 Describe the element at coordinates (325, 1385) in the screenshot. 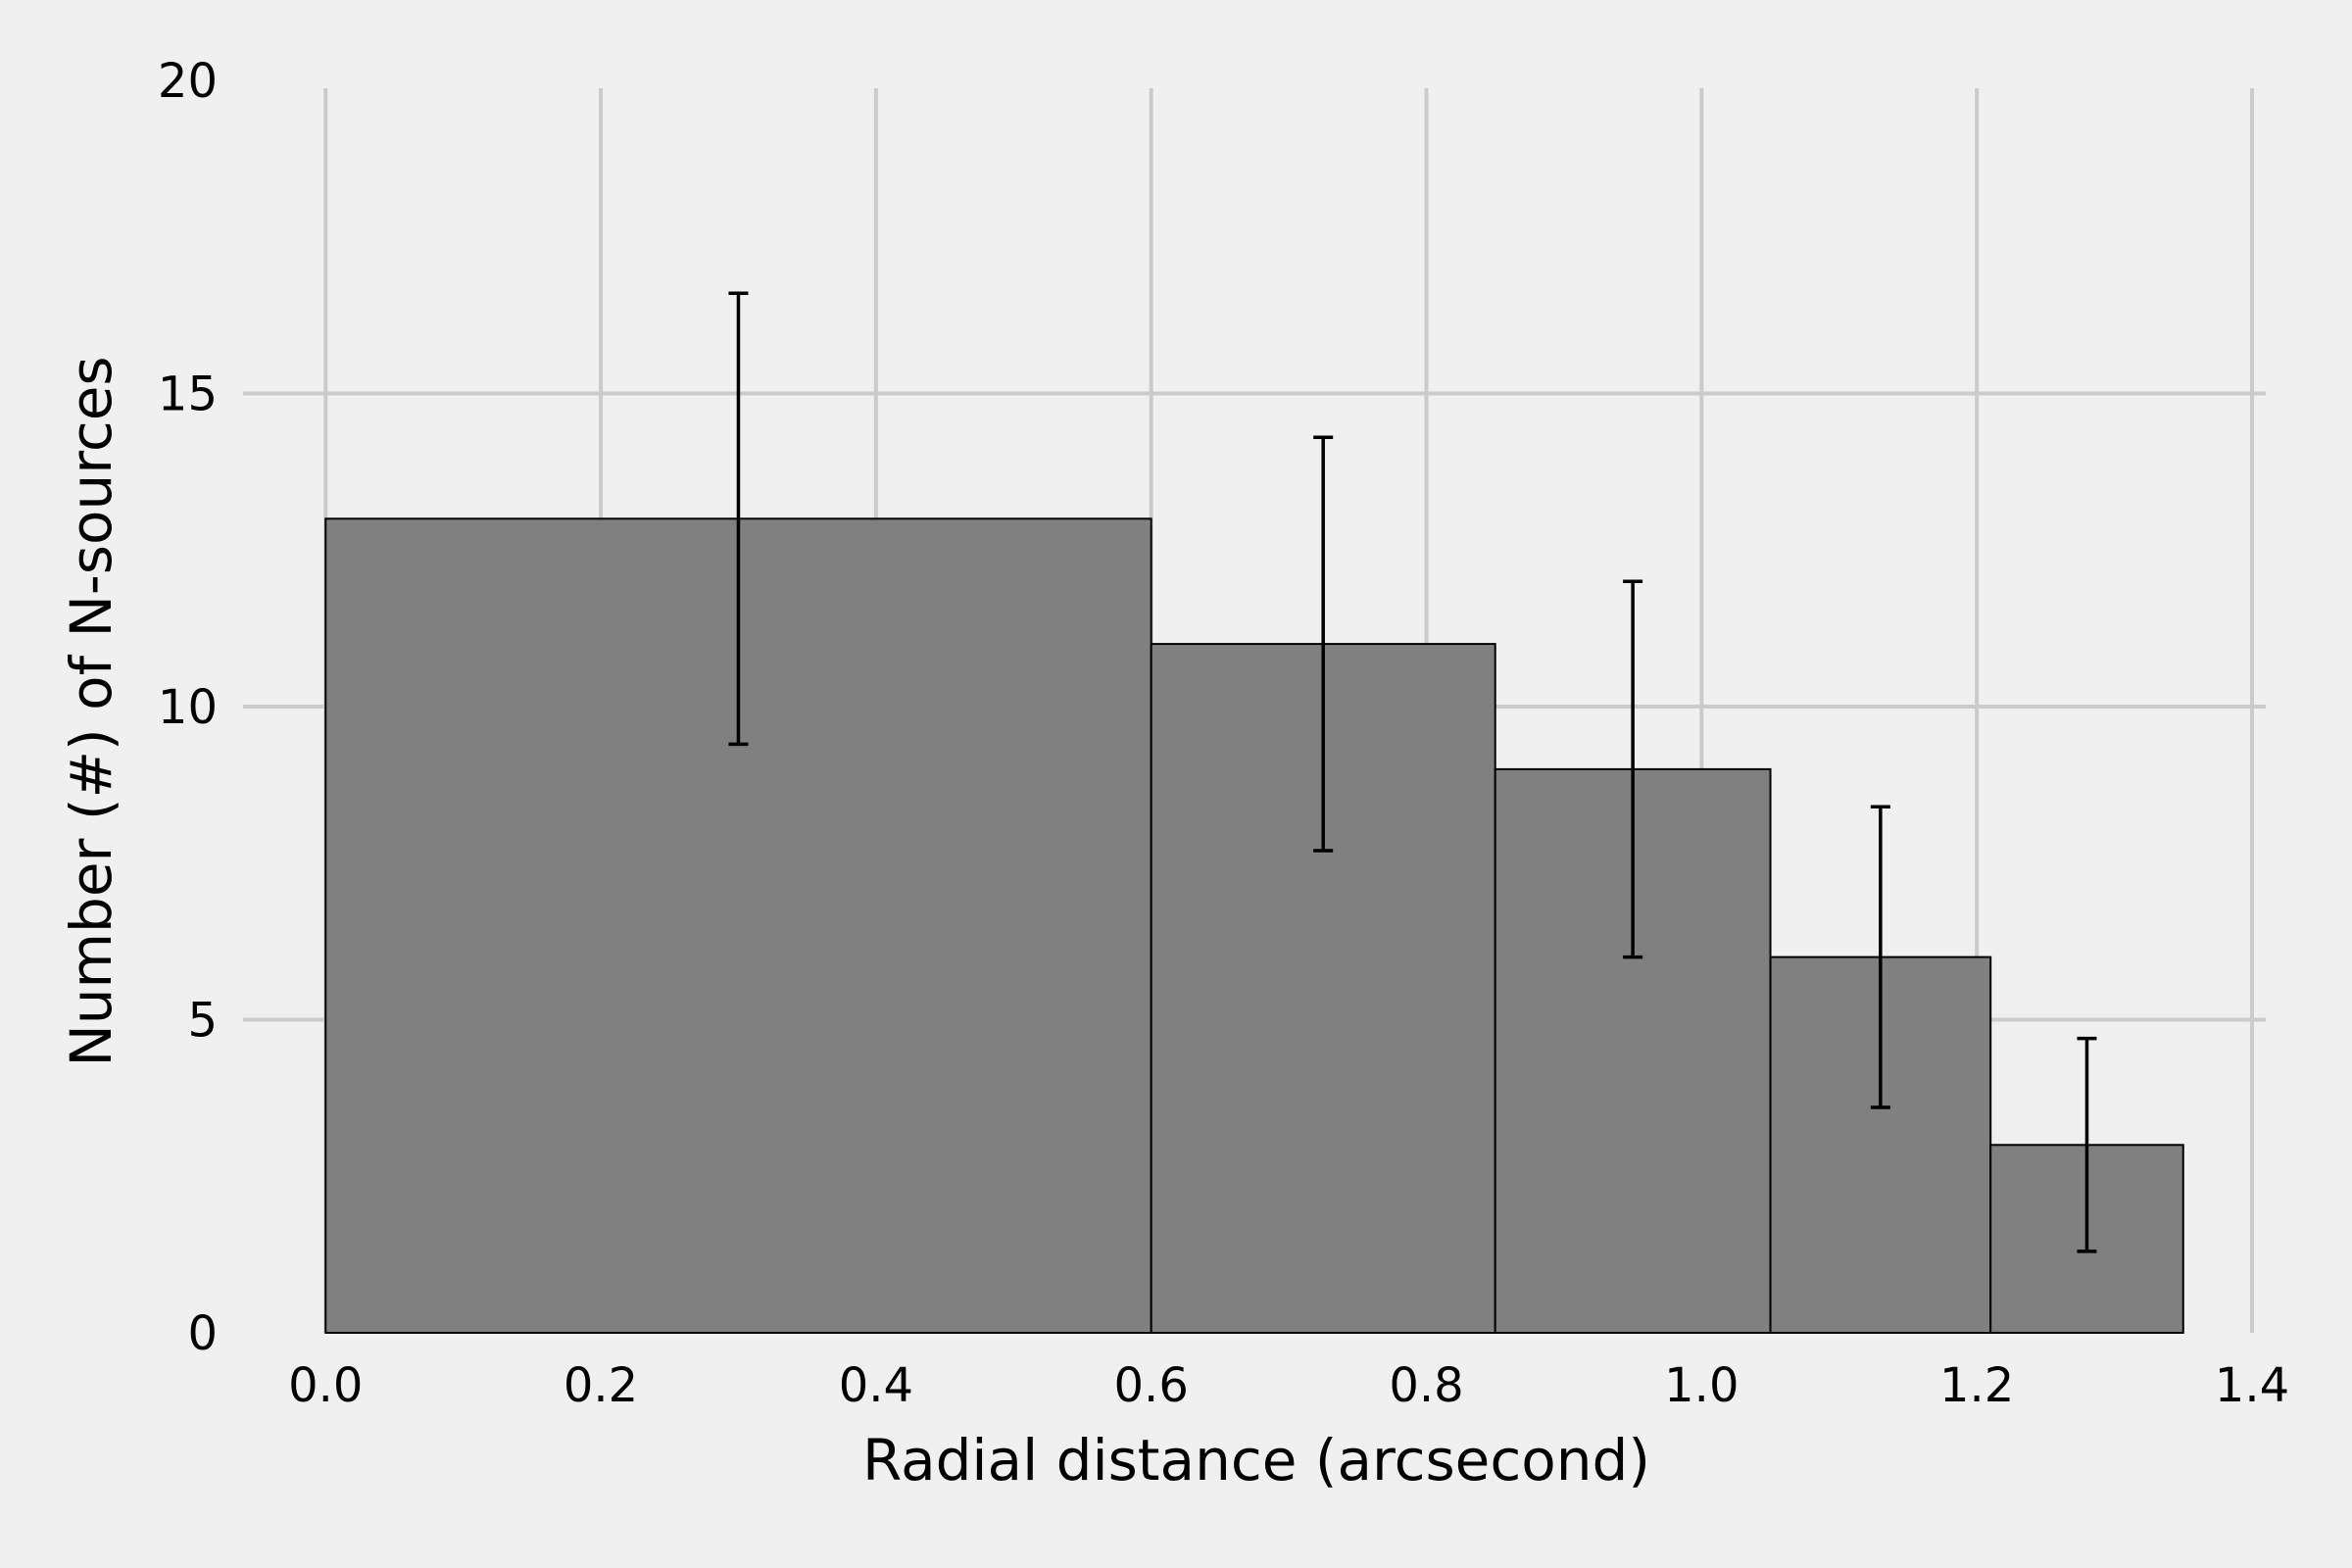

I see `x-tick-label: 0.0` at that location.